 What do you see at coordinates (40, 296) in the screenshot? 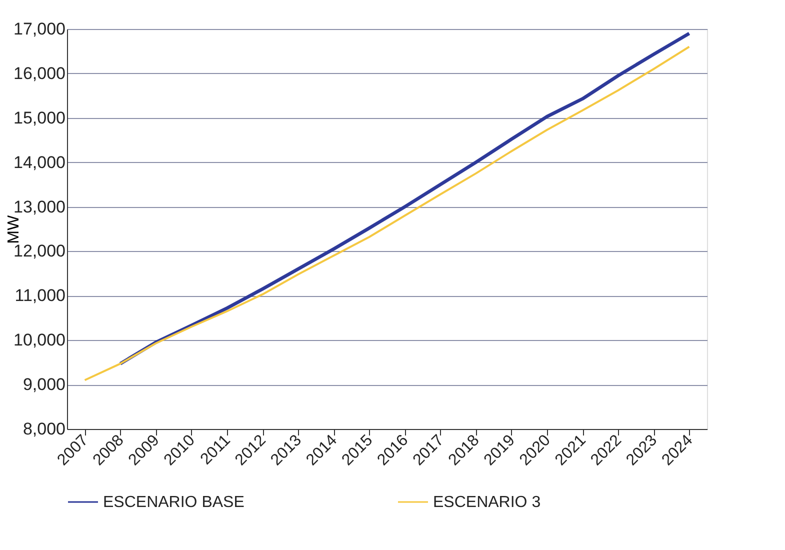
I see `y-tick-label: 11,000` at bounding box center [40, 296].